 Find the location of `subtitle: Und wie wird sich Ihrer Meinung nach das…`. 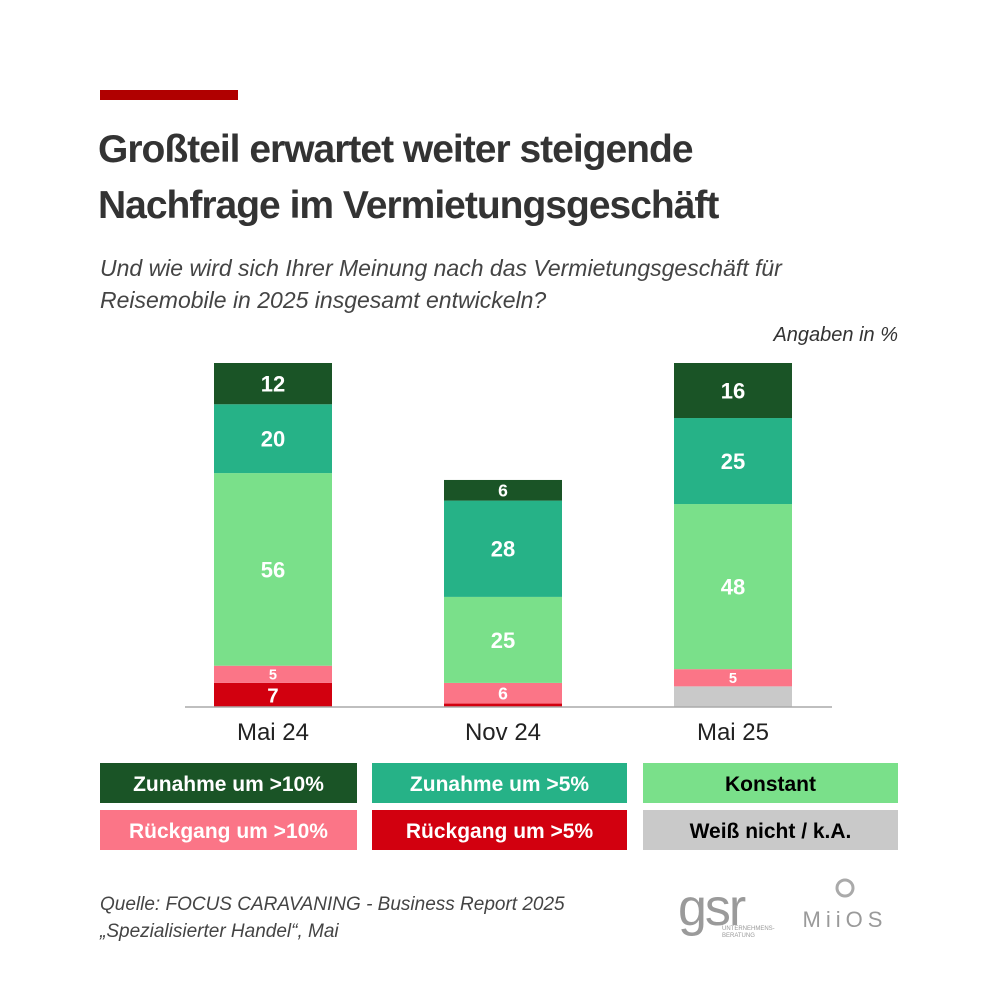

subtitle: Und wie wird sich Ihrer Meinung nach das… is located at coordinates (441, 268).